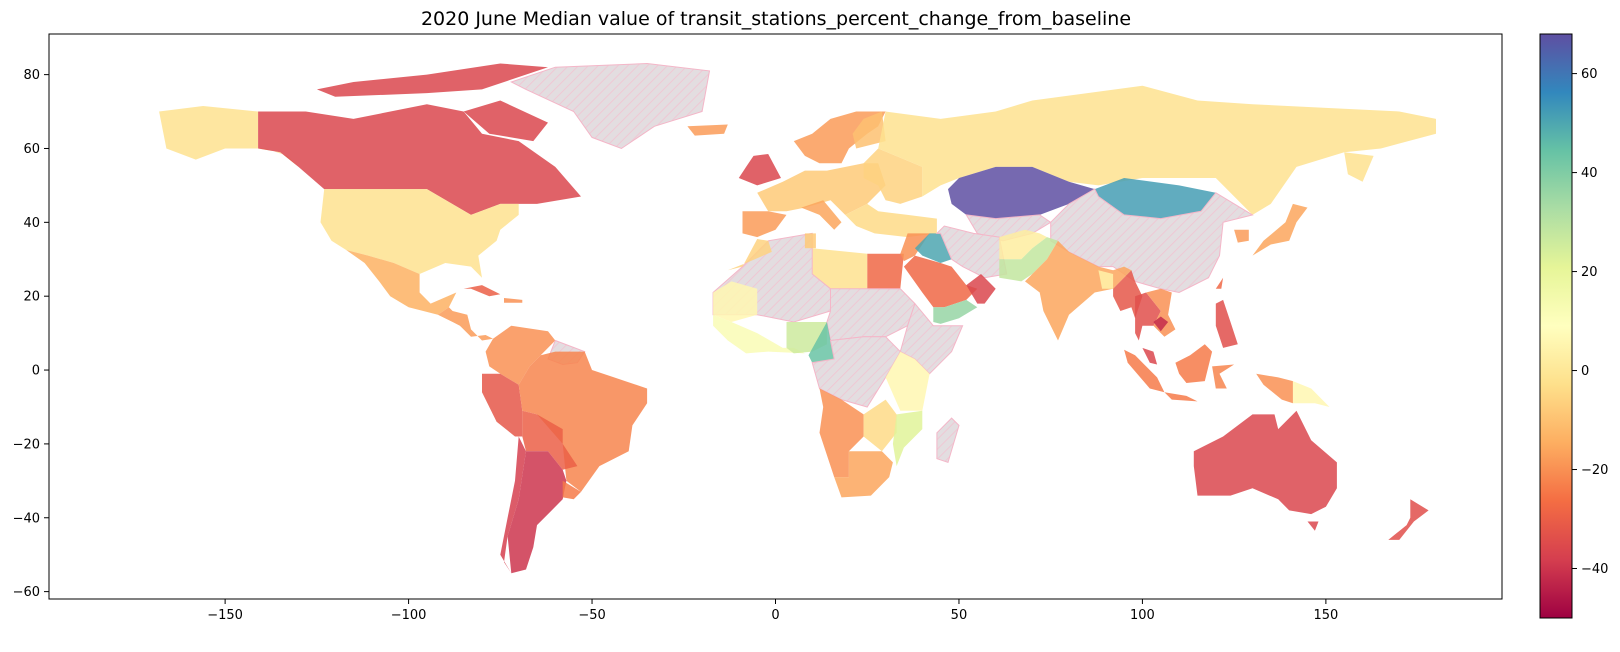  I want to click on region-mexico, so click(401, 282).